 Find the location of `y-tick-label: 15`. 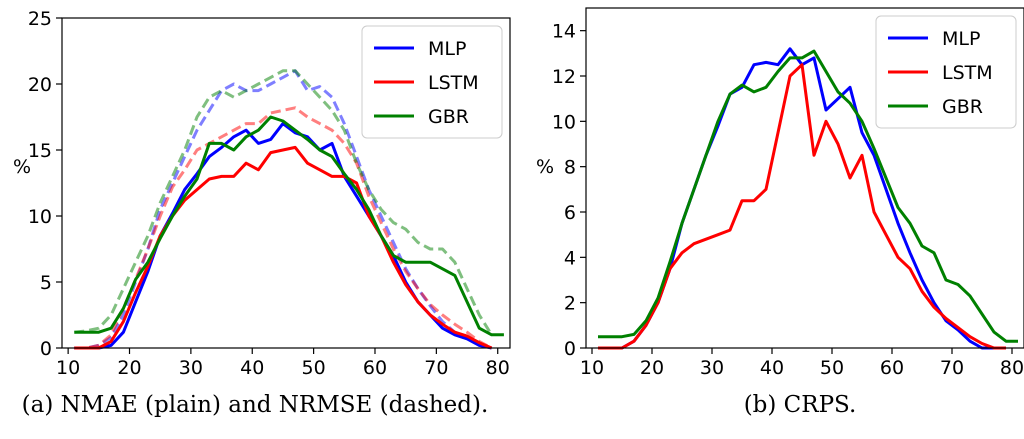

y-tick-label: 15 is located at coordinates (40, 151).